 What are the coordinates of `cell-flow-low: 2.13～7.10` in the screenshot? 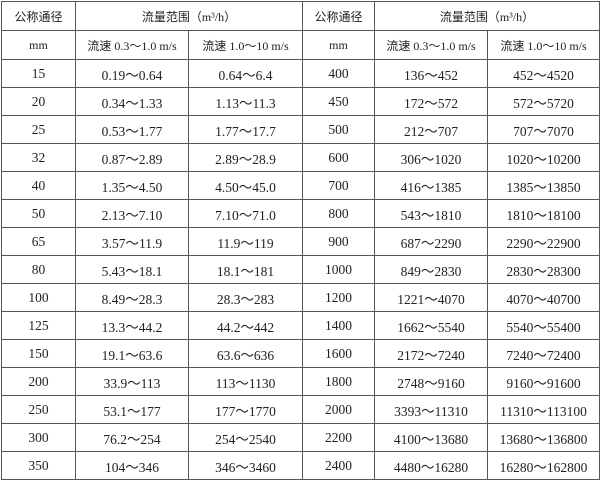 It's located at (132, 213).